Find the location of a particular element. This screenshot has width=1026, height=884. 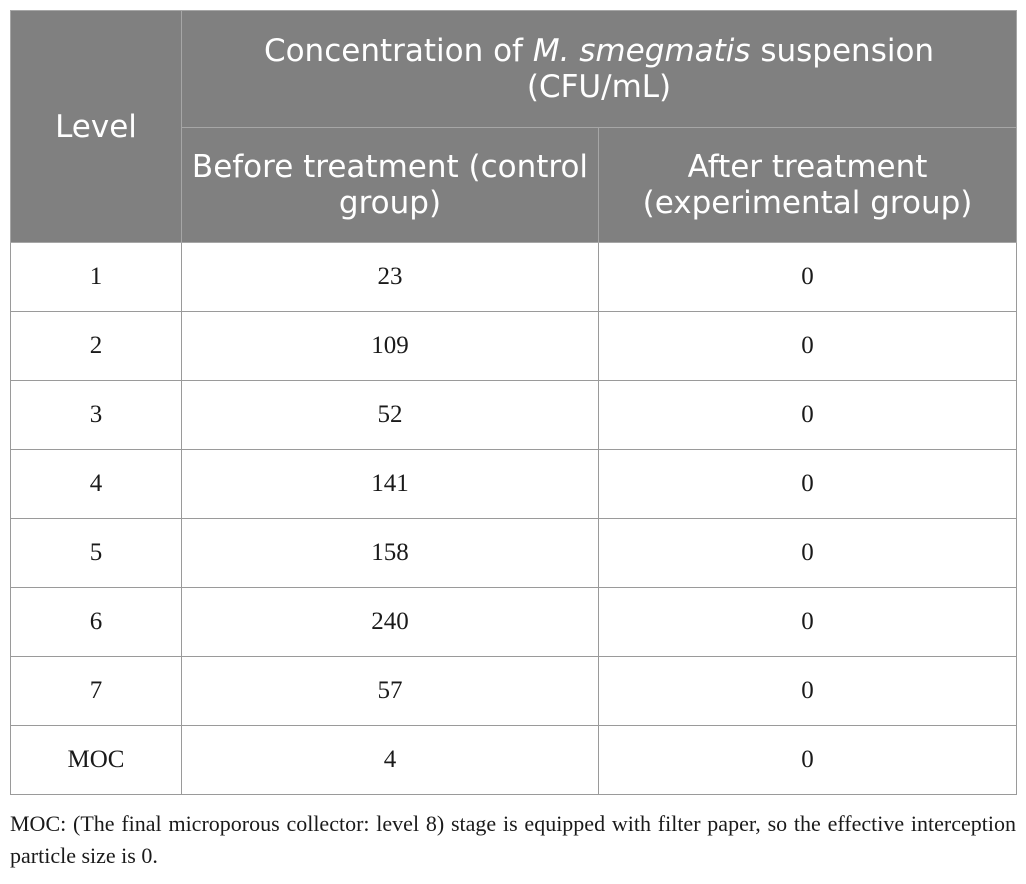

cell-before: 109 is located at coordinates (390, 346).